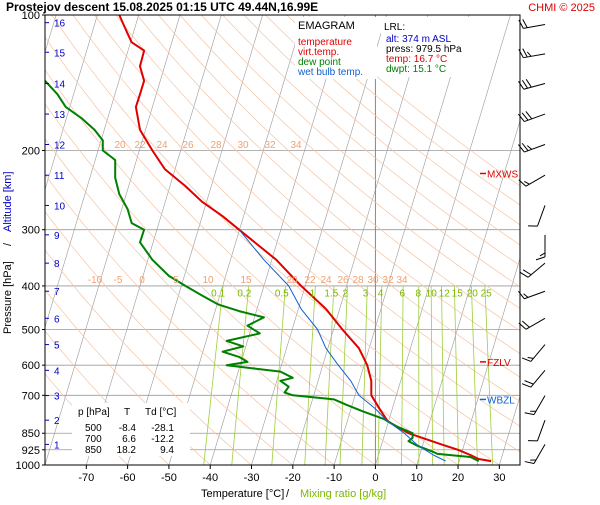 This screenshot has height=505, width=600. I want to click on y-tick-label: 600, so click(31, 366).